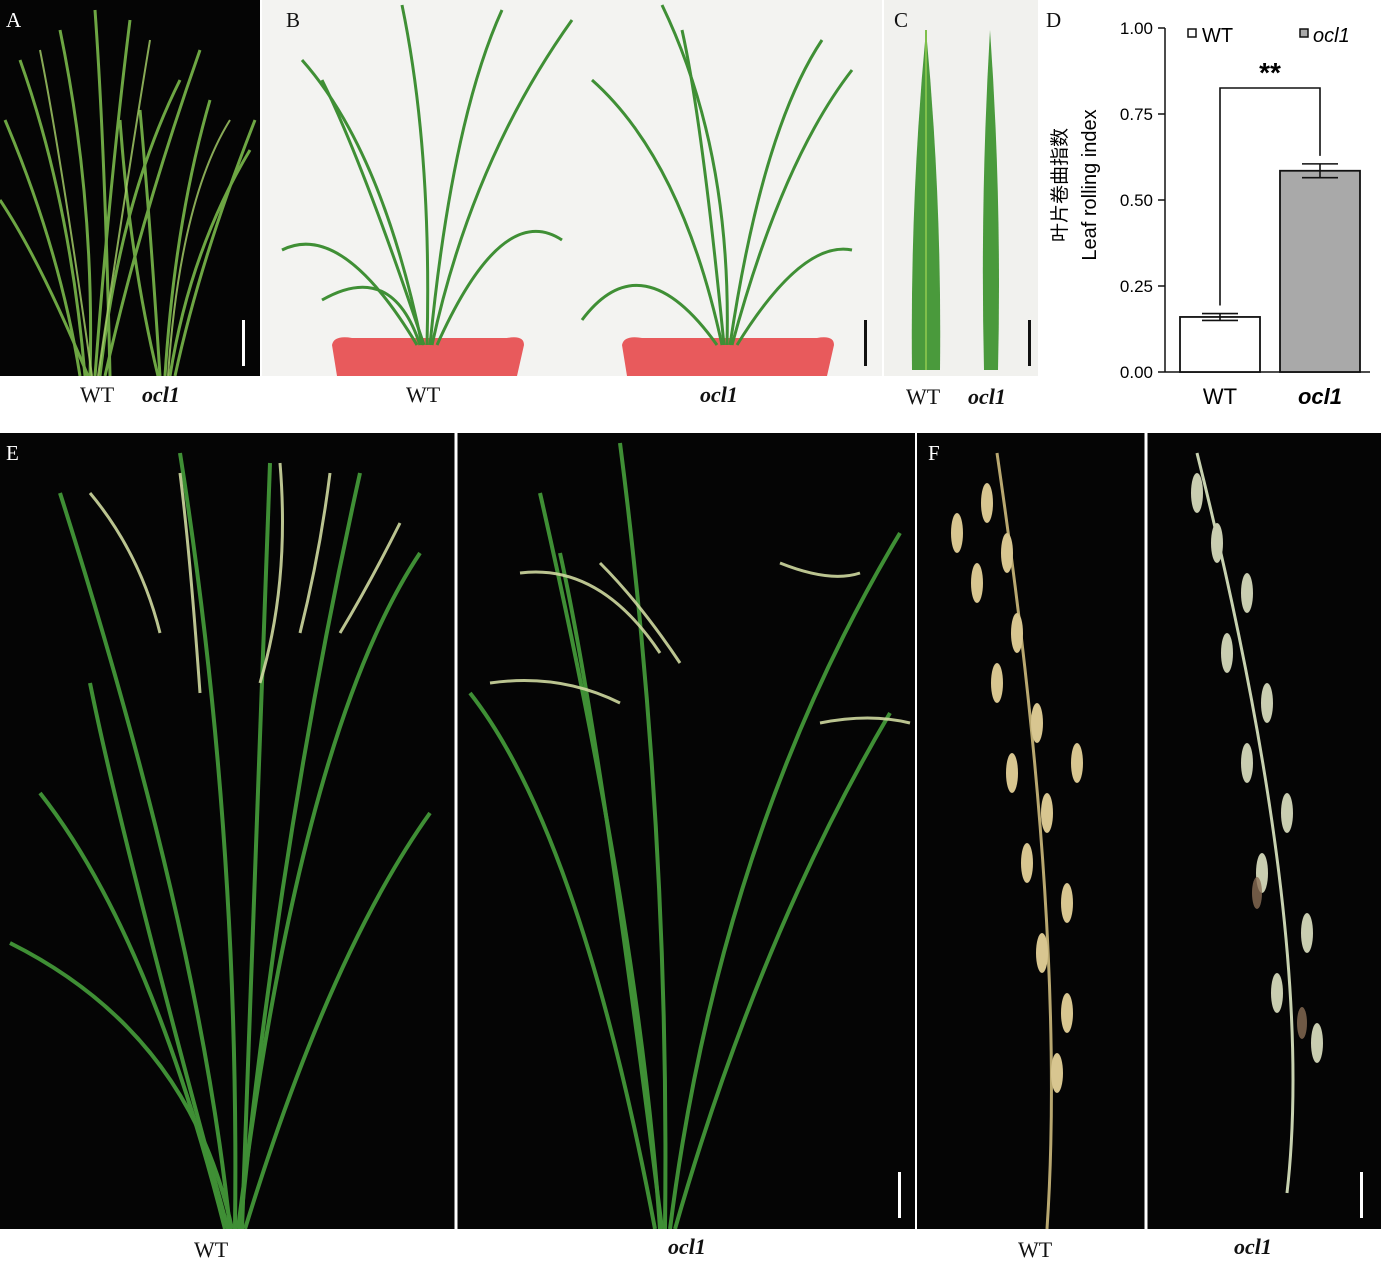  Describe the element at coordinates (1136, 114) in the screenshot. I see `y-tick-label: 0.75` at that location.